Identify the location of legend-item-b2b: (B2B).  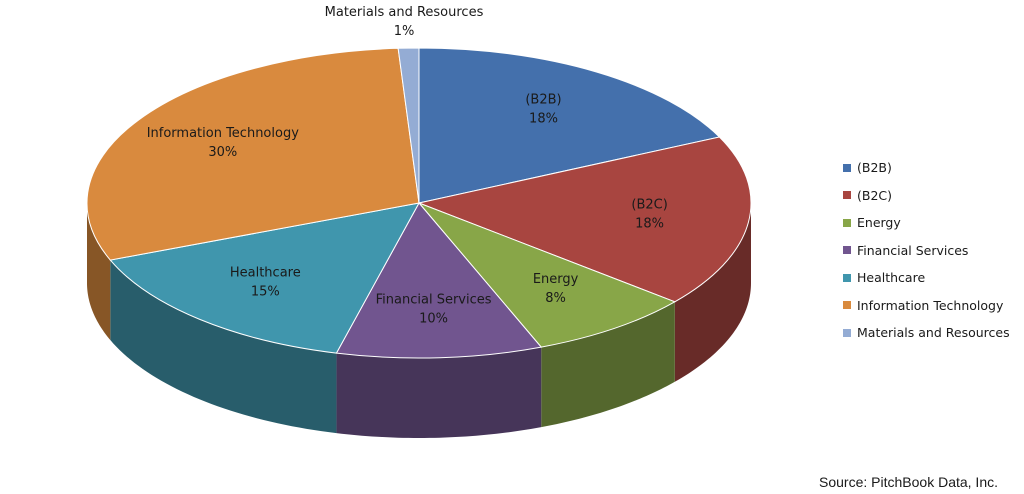
(932, 168).